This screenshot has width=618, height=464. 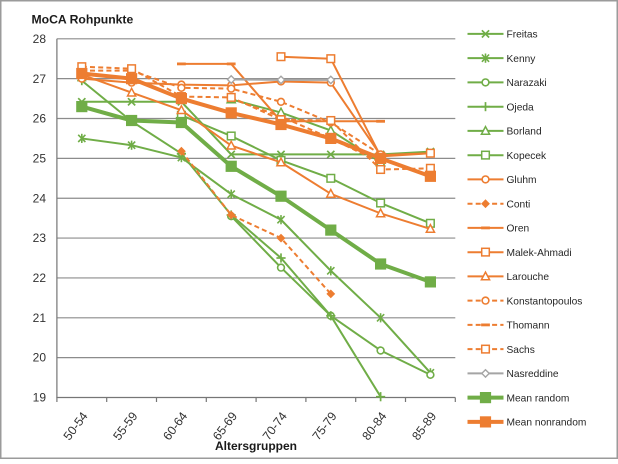 I want to click on svg-text: Conti, so click(x=519, y=204).